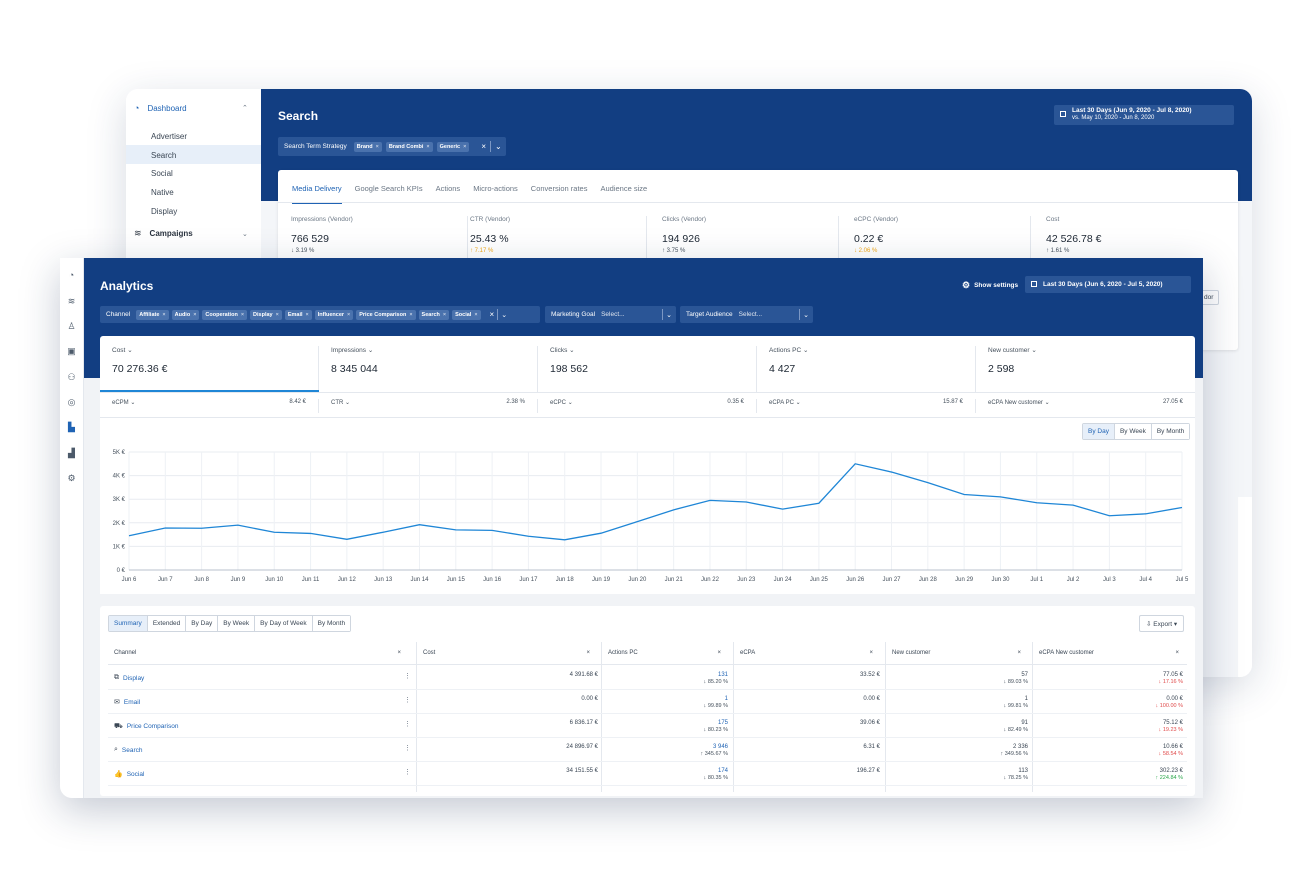 This screenshot has width=1312, height=888. What do you see at coordinates (298, 314) in the screenshot?
I see `filter-chip: Email ×` at bounding box center [298, 314].